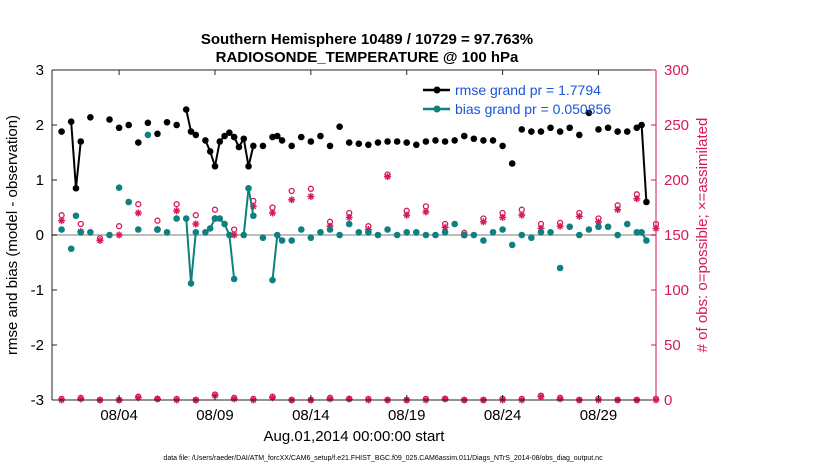 The height and width of the screenshot is (470, 830). What do you see at coordinates (40, 235) in the screenshot?
I see `y-left-tick-label: 0` at bounding box center [40, 235].